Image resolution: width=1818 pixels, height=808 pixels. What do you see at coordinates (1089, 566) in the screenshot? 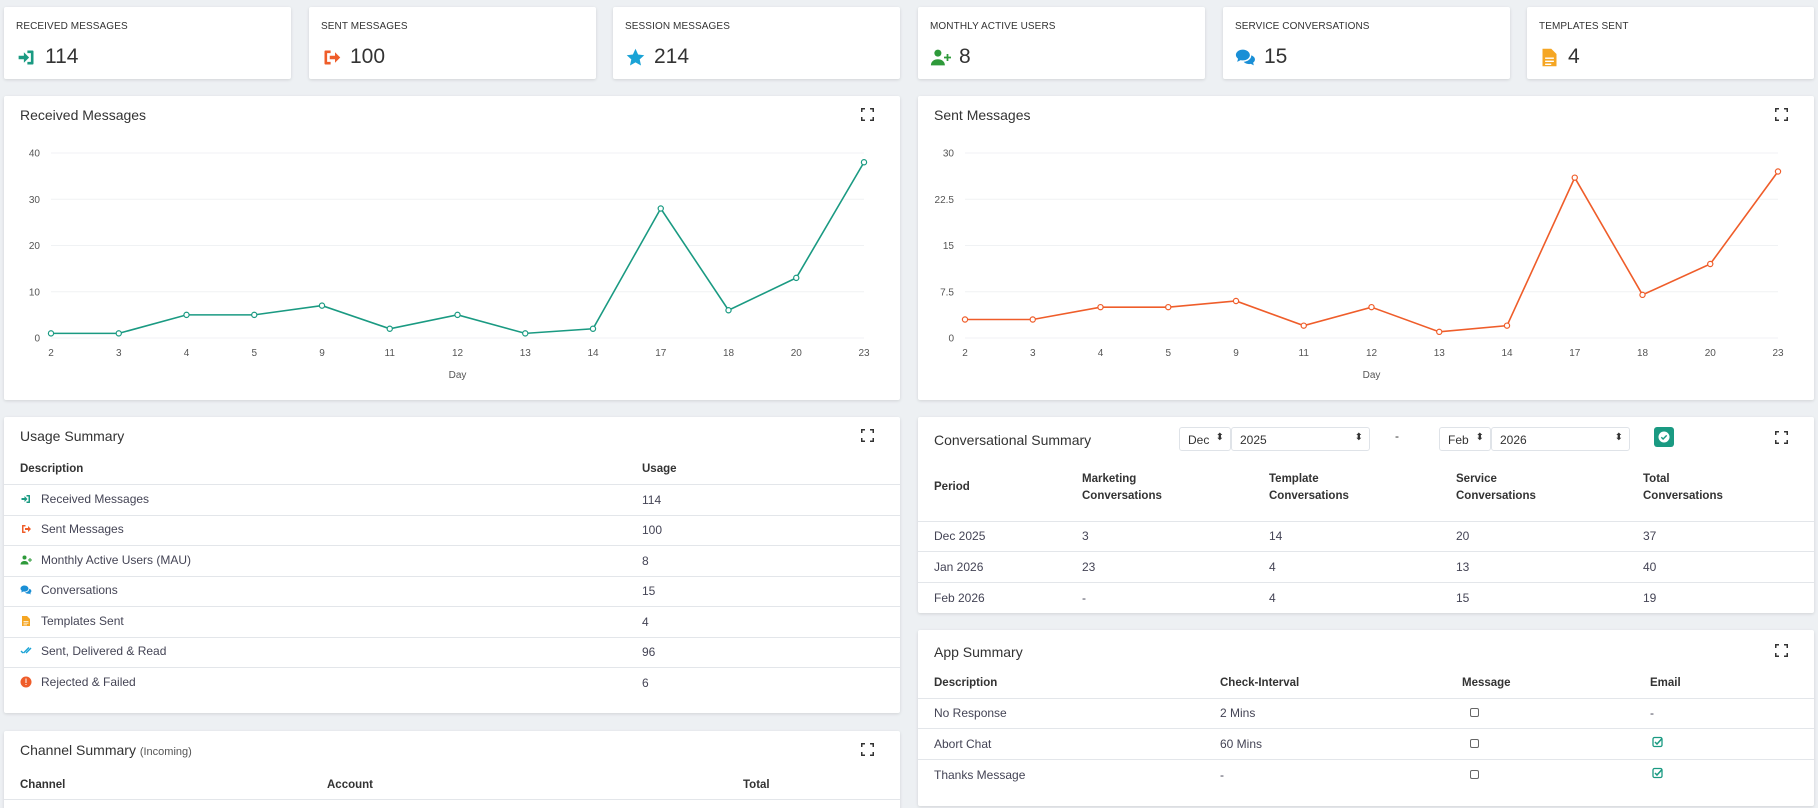
I see `marketing-cell: 23` at bounding box center [1089, 566].